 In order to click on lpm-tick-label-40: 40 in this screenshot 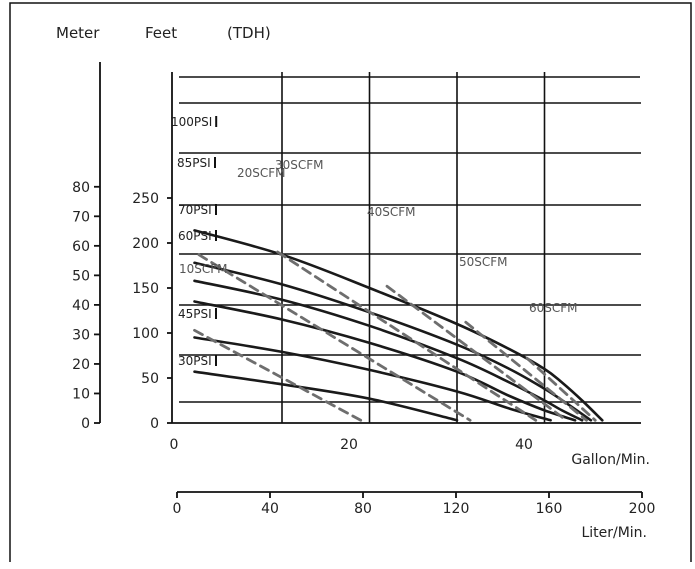, I will do `click(270, 509)`.